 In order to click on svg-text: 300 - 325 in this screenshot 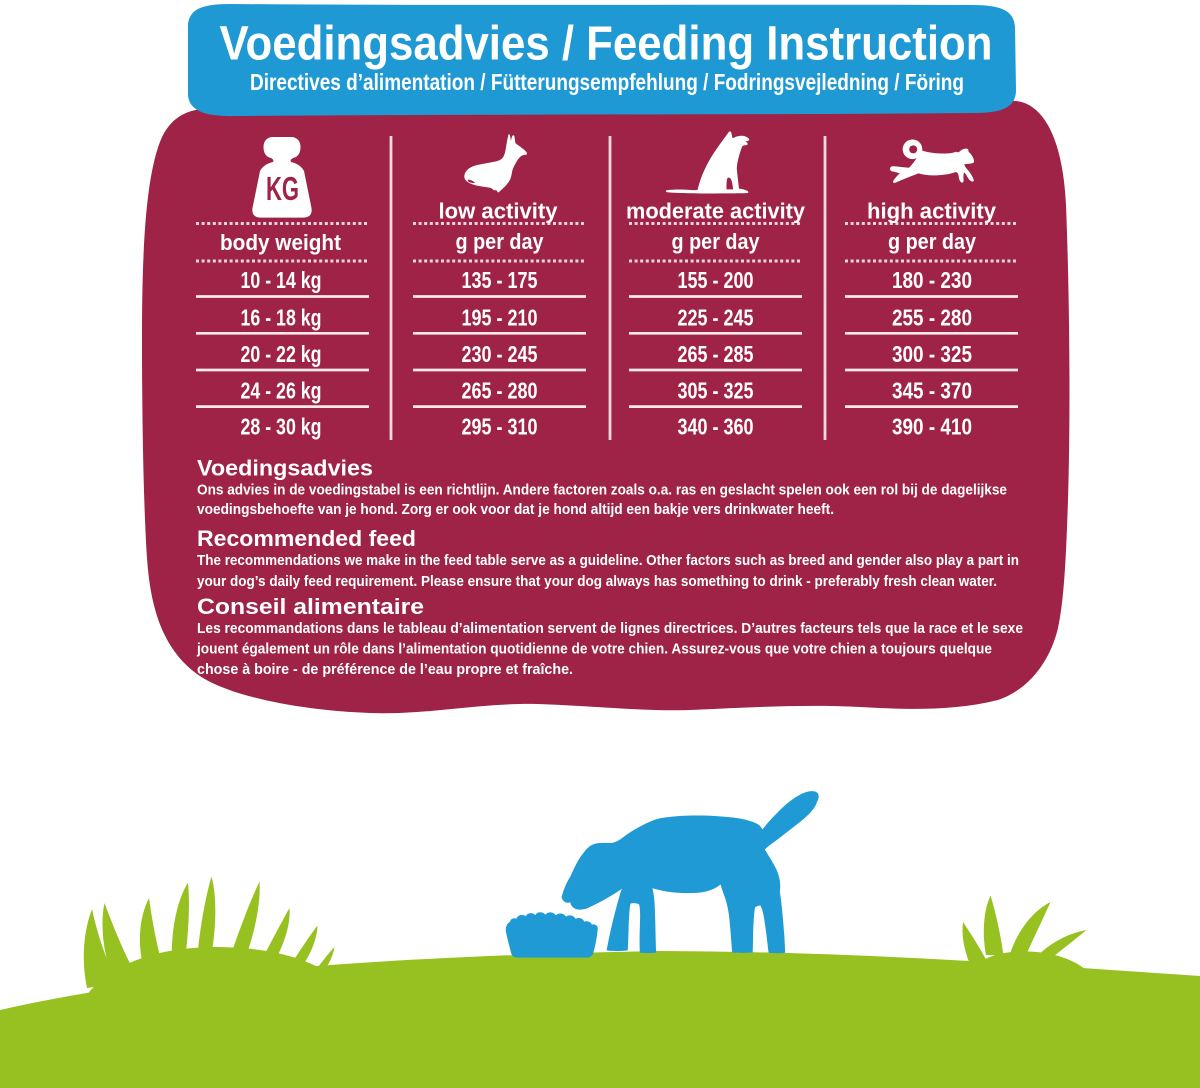, I will do `click(932, 354)`.